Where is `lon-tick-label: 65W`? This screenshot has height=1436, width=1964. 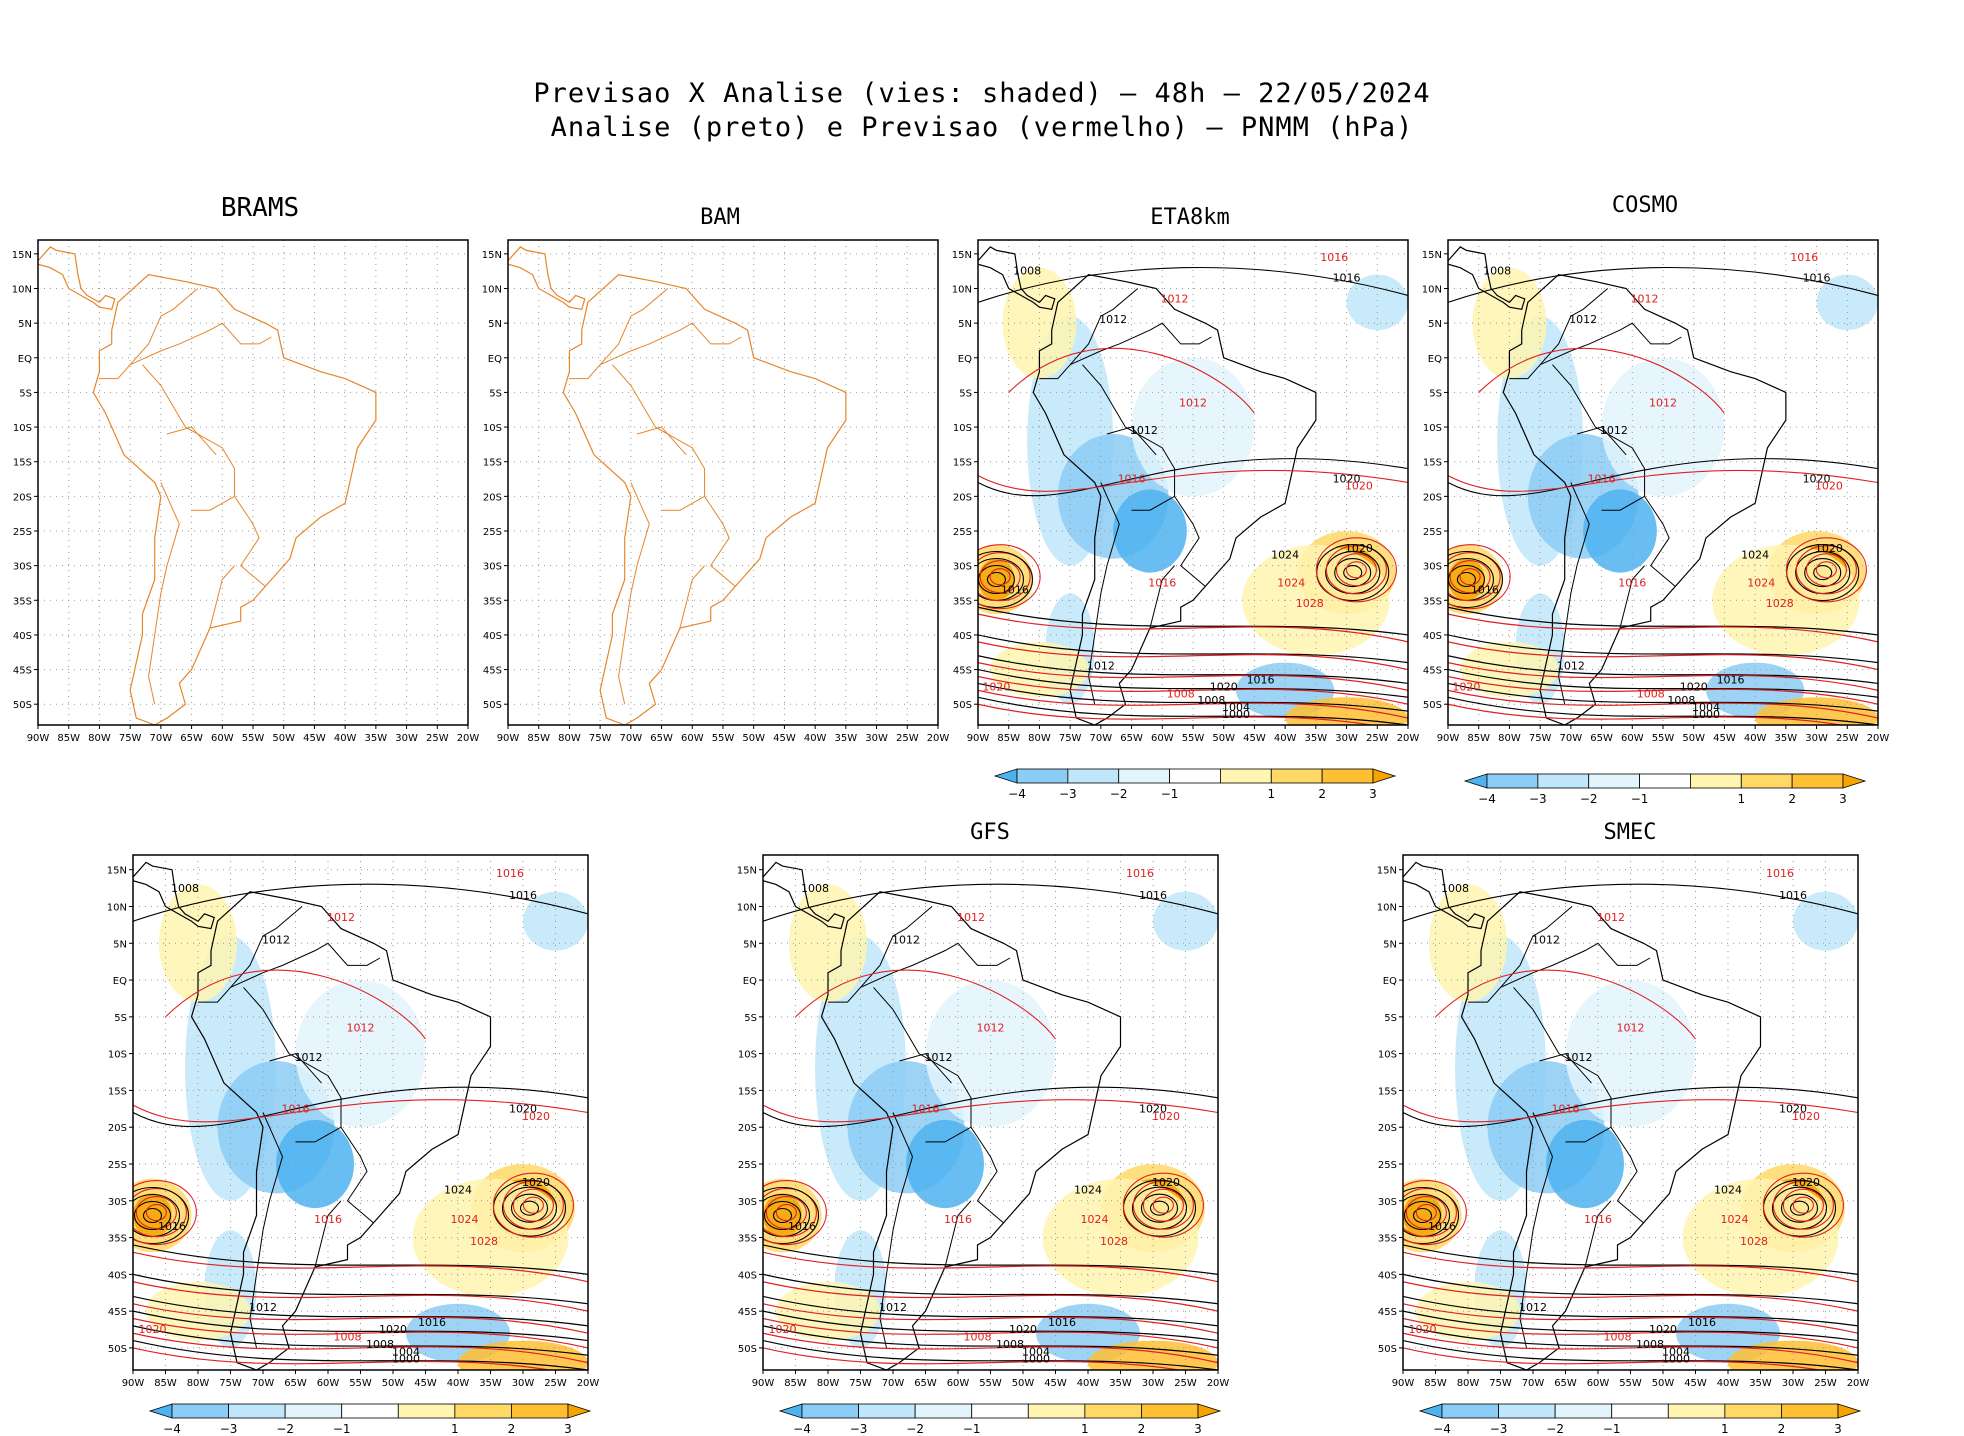
lon-tick-label: 65W is located at coordinates (191, 738).